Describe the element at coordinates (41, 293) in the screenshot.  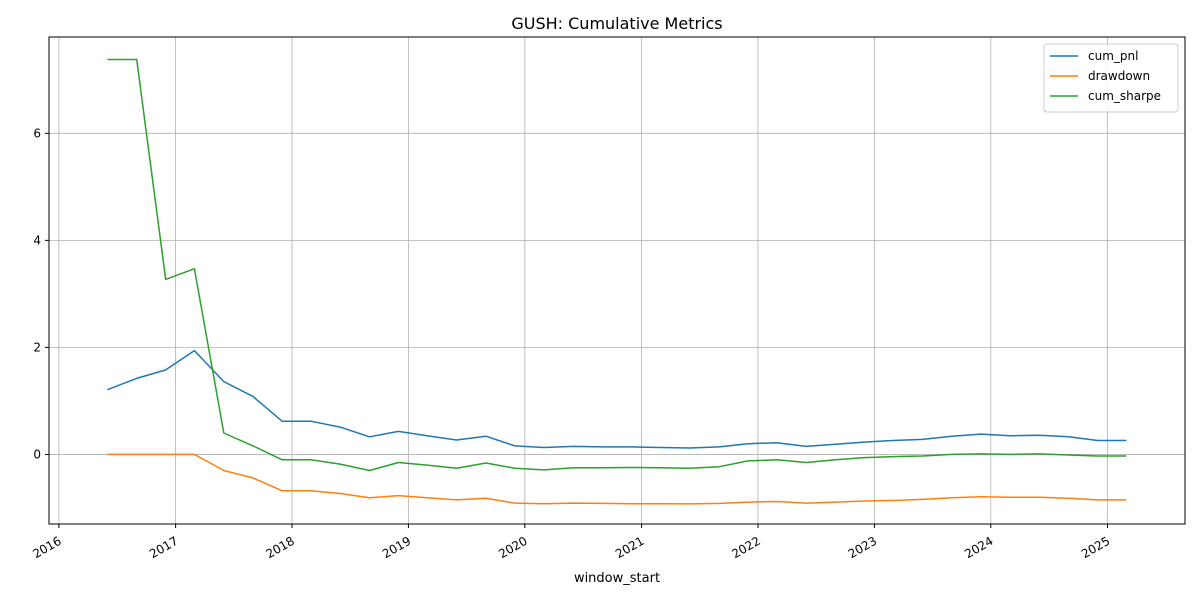
I see `y-axis: 0 2 4 6` at that location.